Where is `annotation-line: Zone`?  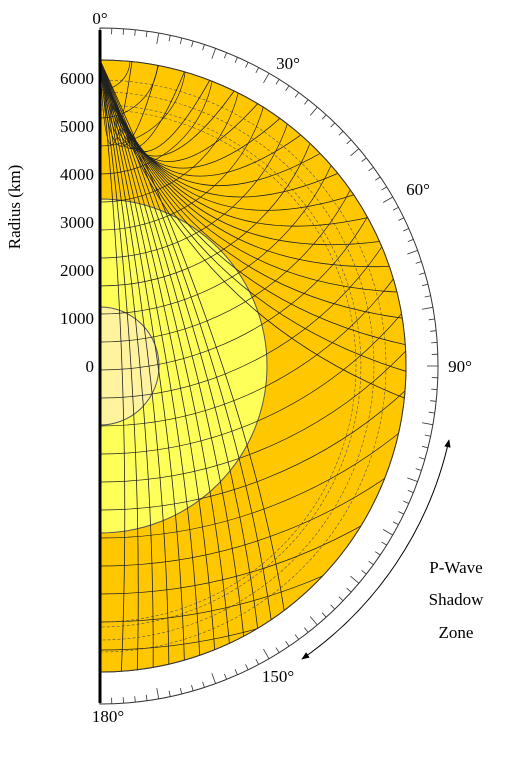 annotation-line: Zone is located at coordinates (456, 632).